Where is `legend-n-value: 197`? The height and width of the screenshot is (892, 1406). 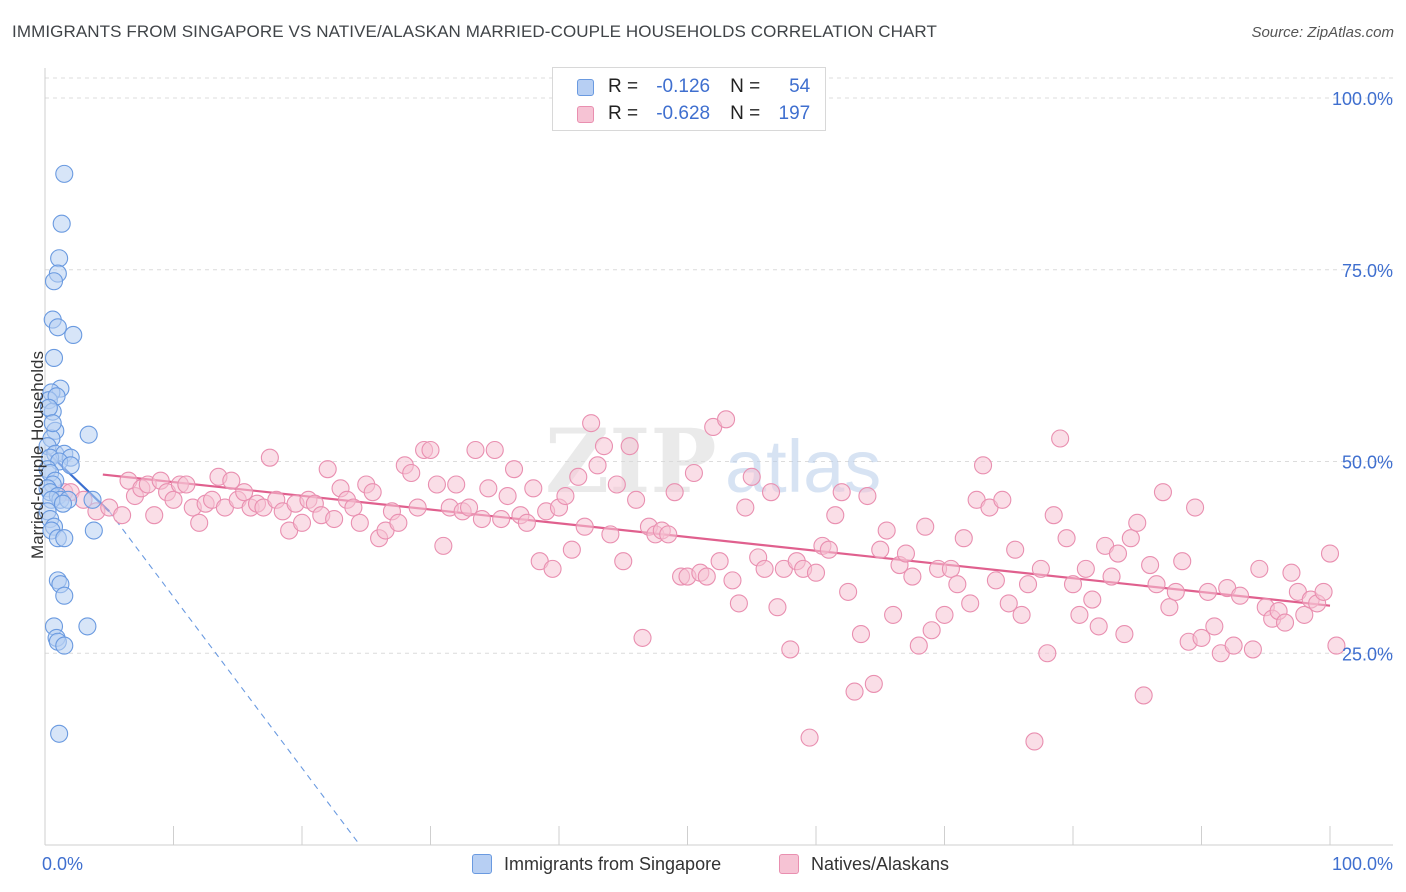
legend-n-value: 197 is located at coordinates (794, 113).